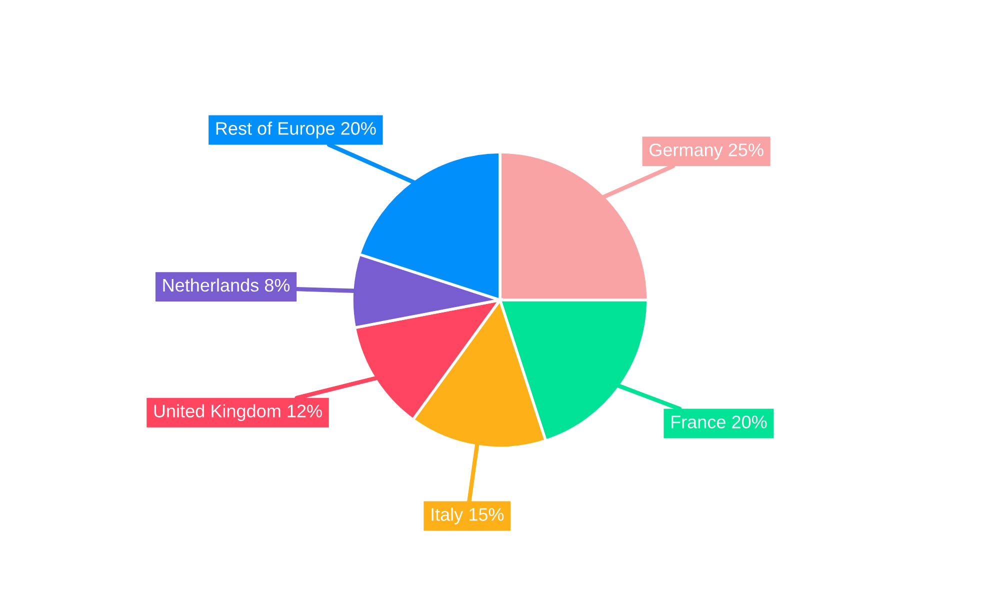 Image resolution: width=1000 pixels, height=600 pixels. What do you see at coordinates (226, 285) in the screenshot?
I see `slice-label: Netherlands 8%` at bounding box center [226, 285].